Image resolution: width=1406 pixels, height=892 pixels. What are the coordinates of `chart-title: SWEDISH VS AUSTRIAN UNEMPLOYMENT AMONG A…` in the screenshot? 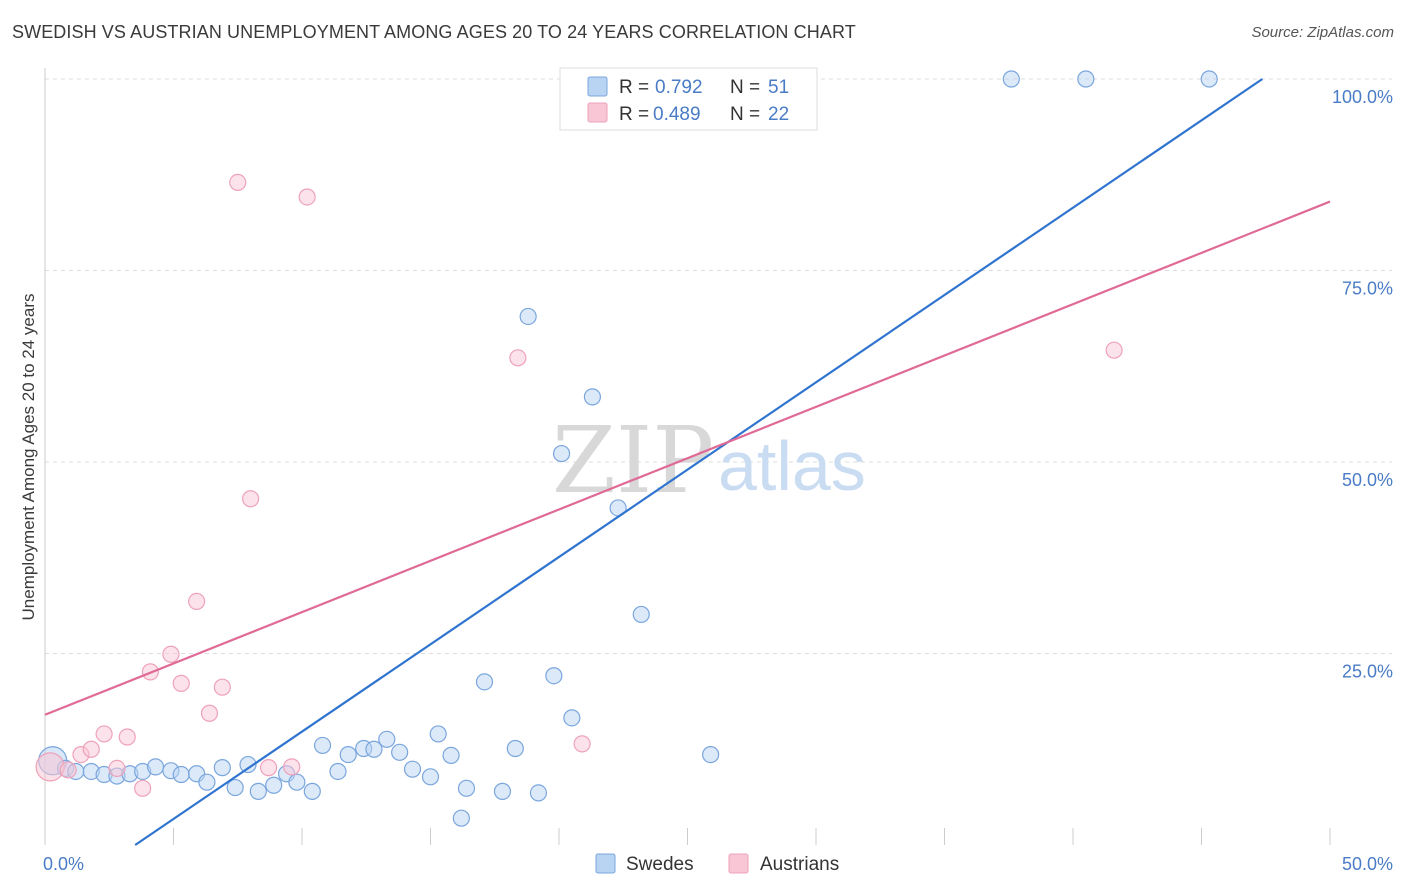 It's located at (434, 32).